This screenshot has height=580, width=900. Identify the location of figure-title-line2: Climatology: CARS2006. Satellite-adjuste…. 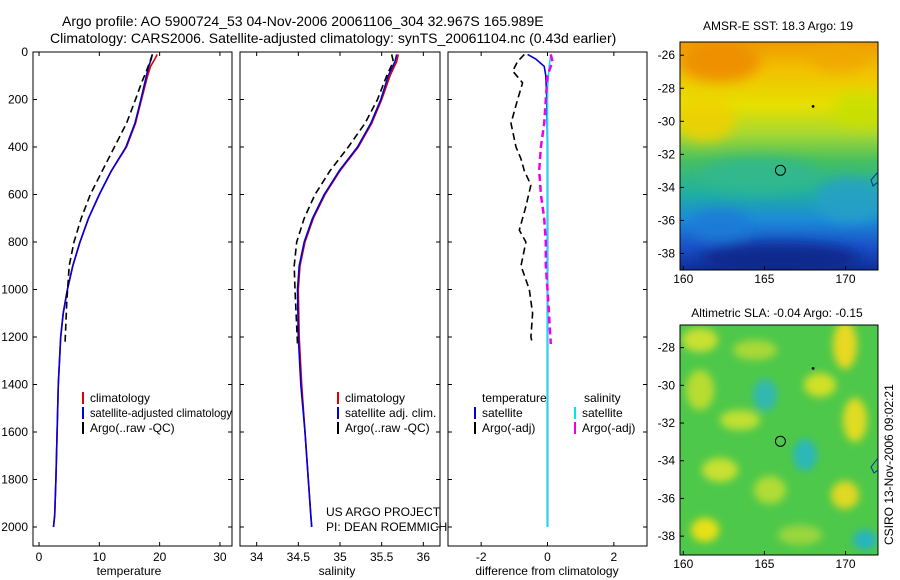
(333, 38).